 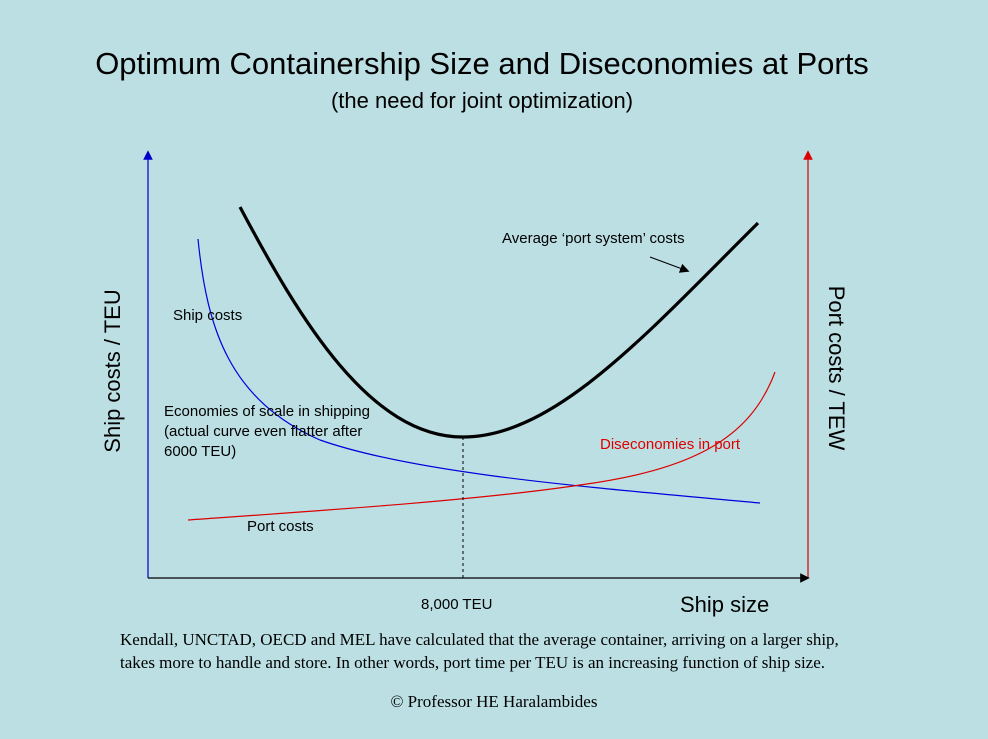 What do you see at coordinates (494, 701) in the screenshot?
I see `copyright-notice: © Professor HE Haralambides` at bounding box center [494, 701].